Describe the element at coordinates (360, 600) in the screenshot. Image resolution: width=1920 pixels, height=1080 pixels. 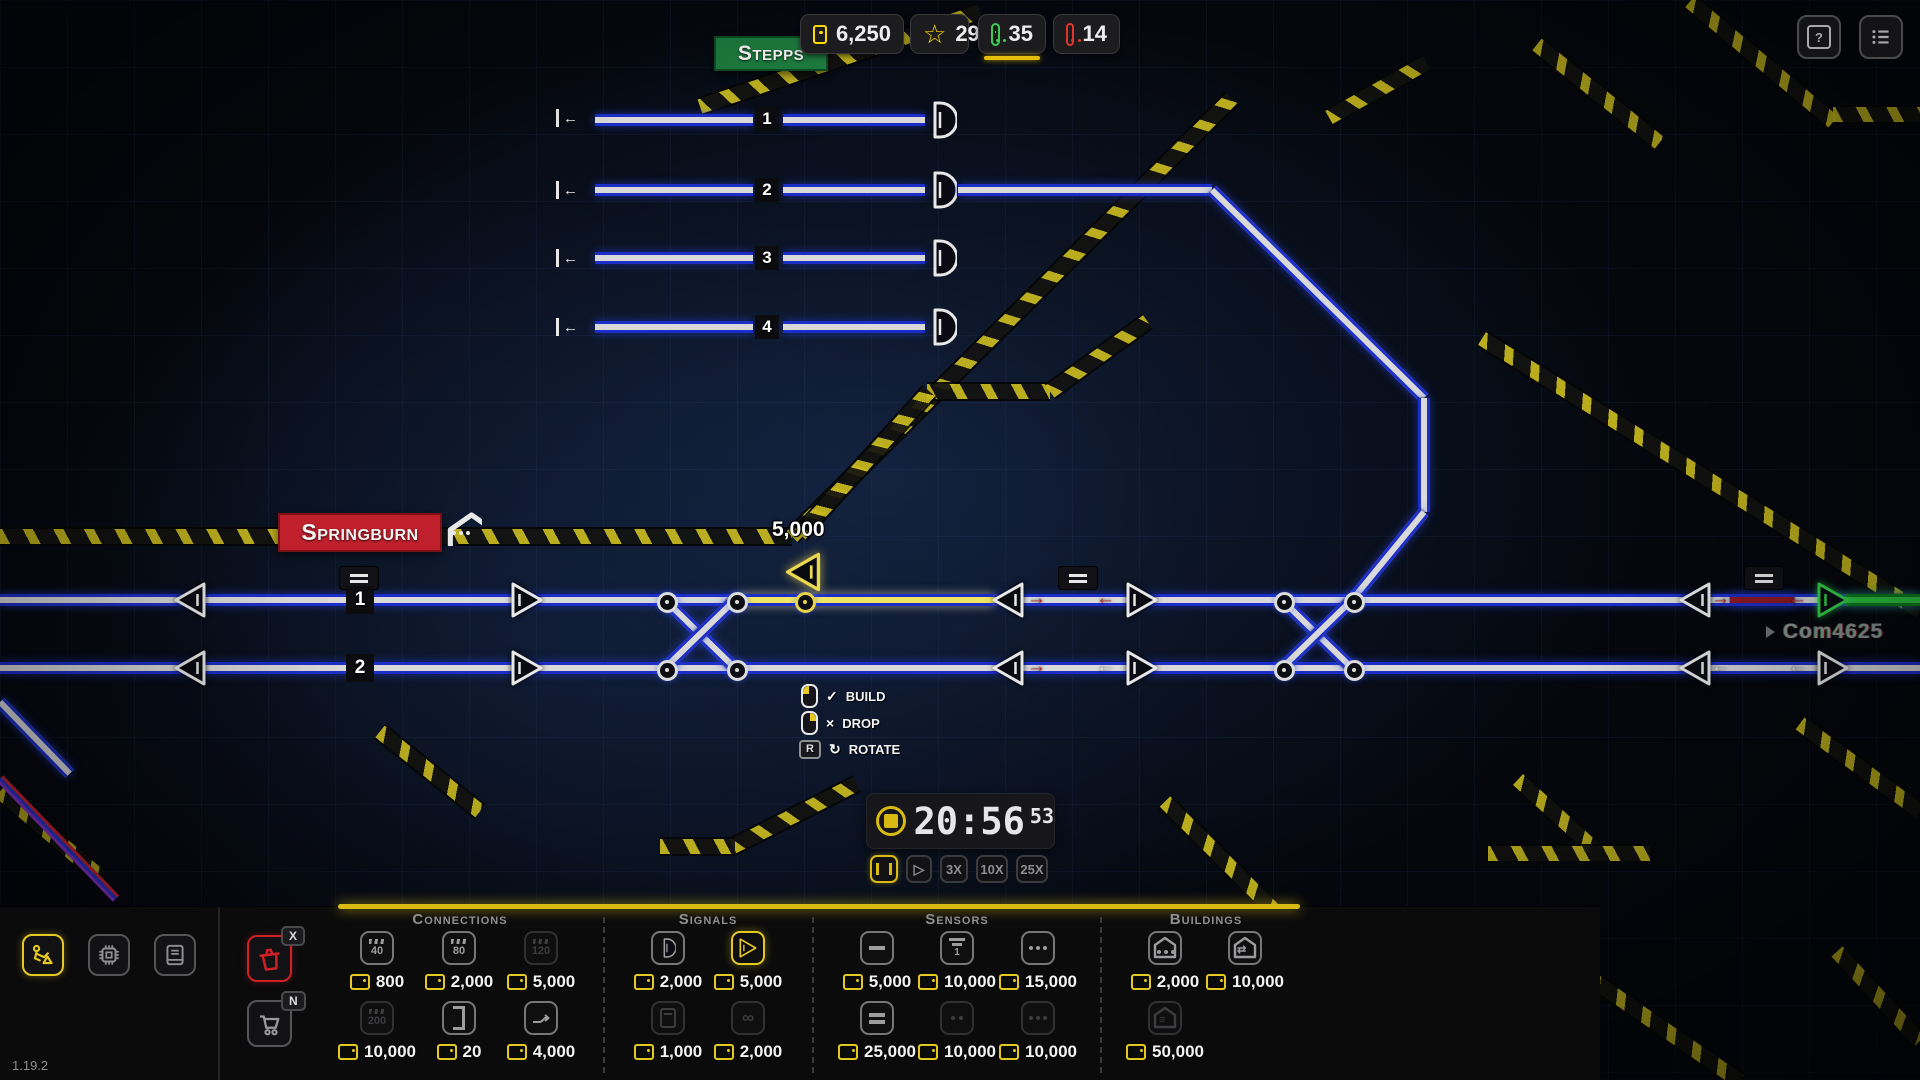
I see `track-number: 1` at that location.